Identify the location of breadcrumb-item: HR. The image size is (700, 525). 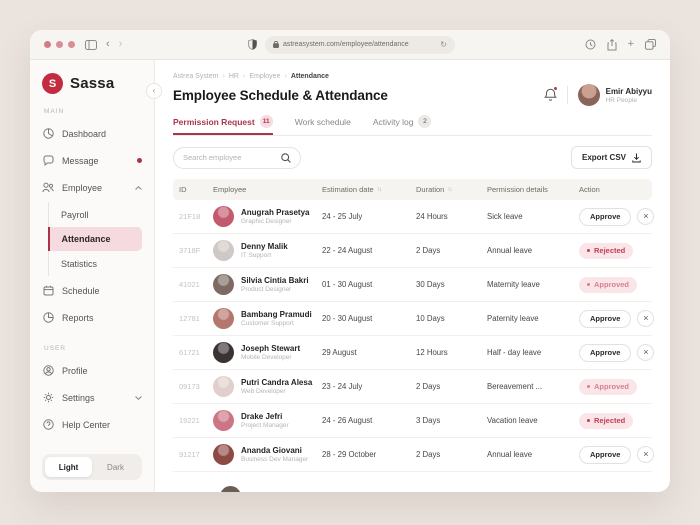
(233, 76).